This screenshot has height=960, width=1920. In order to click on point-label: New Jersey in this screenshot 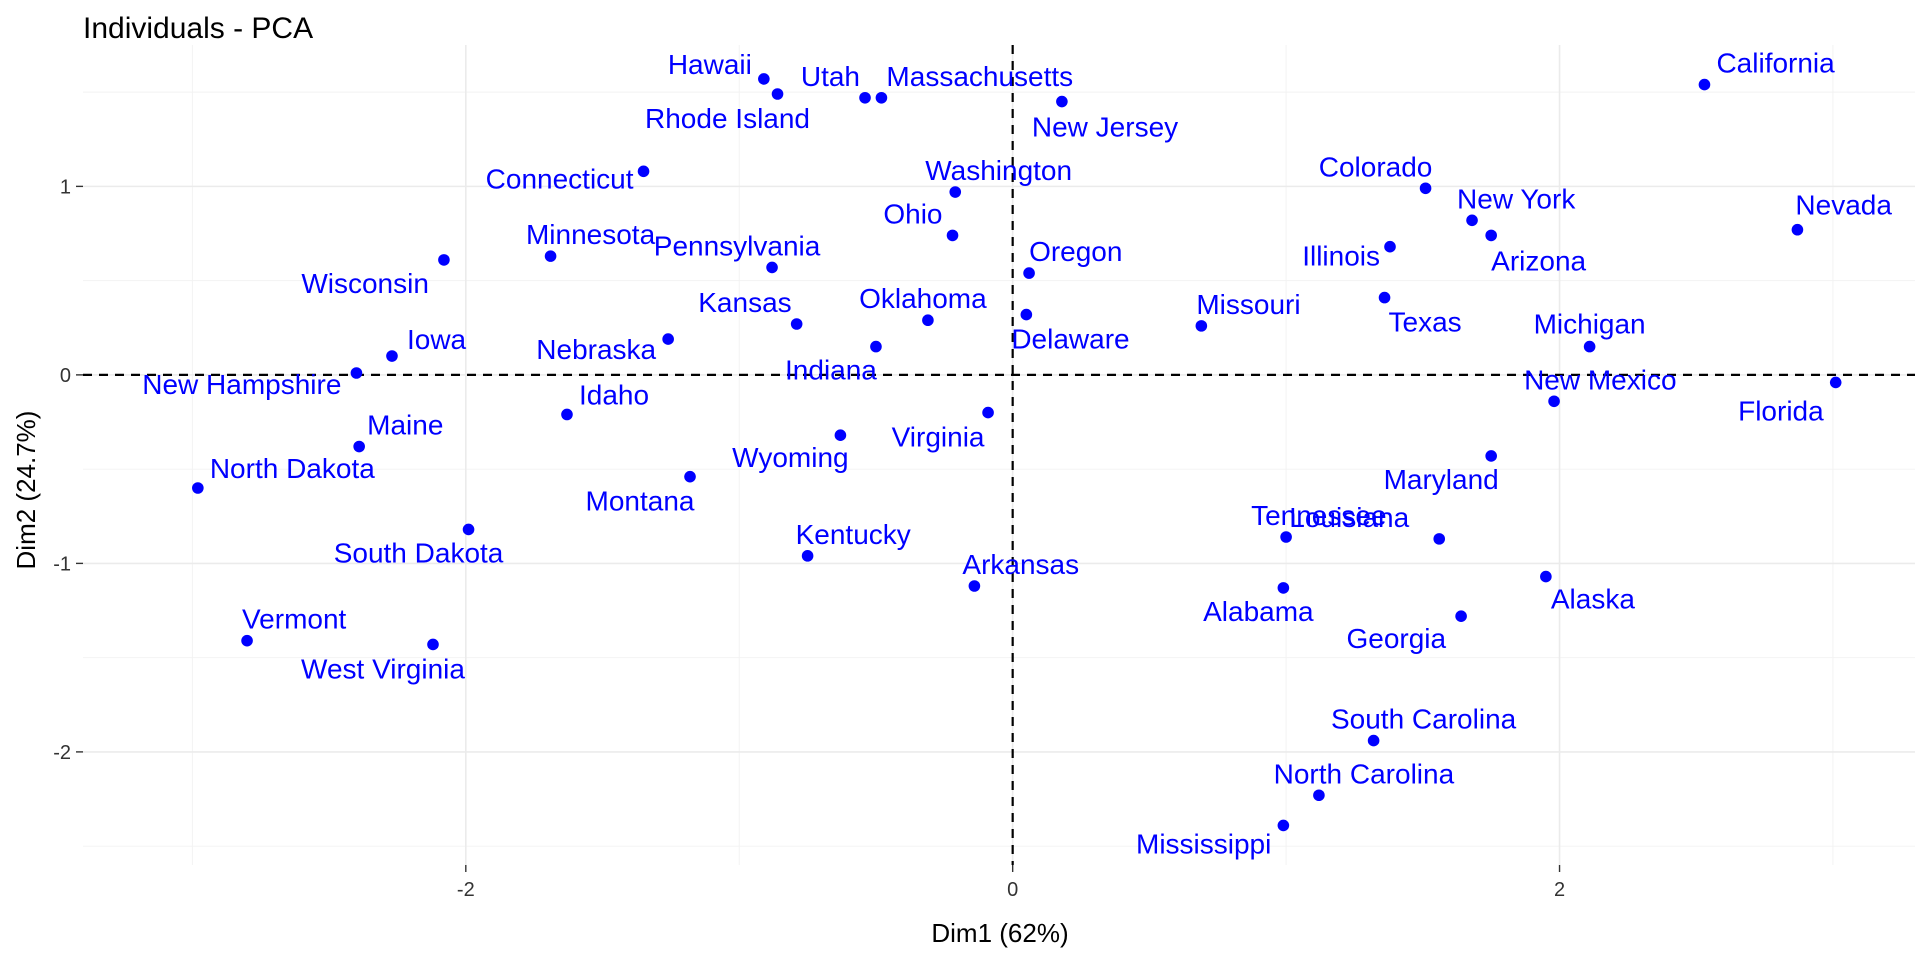, I will do `click(1105, 127)`.